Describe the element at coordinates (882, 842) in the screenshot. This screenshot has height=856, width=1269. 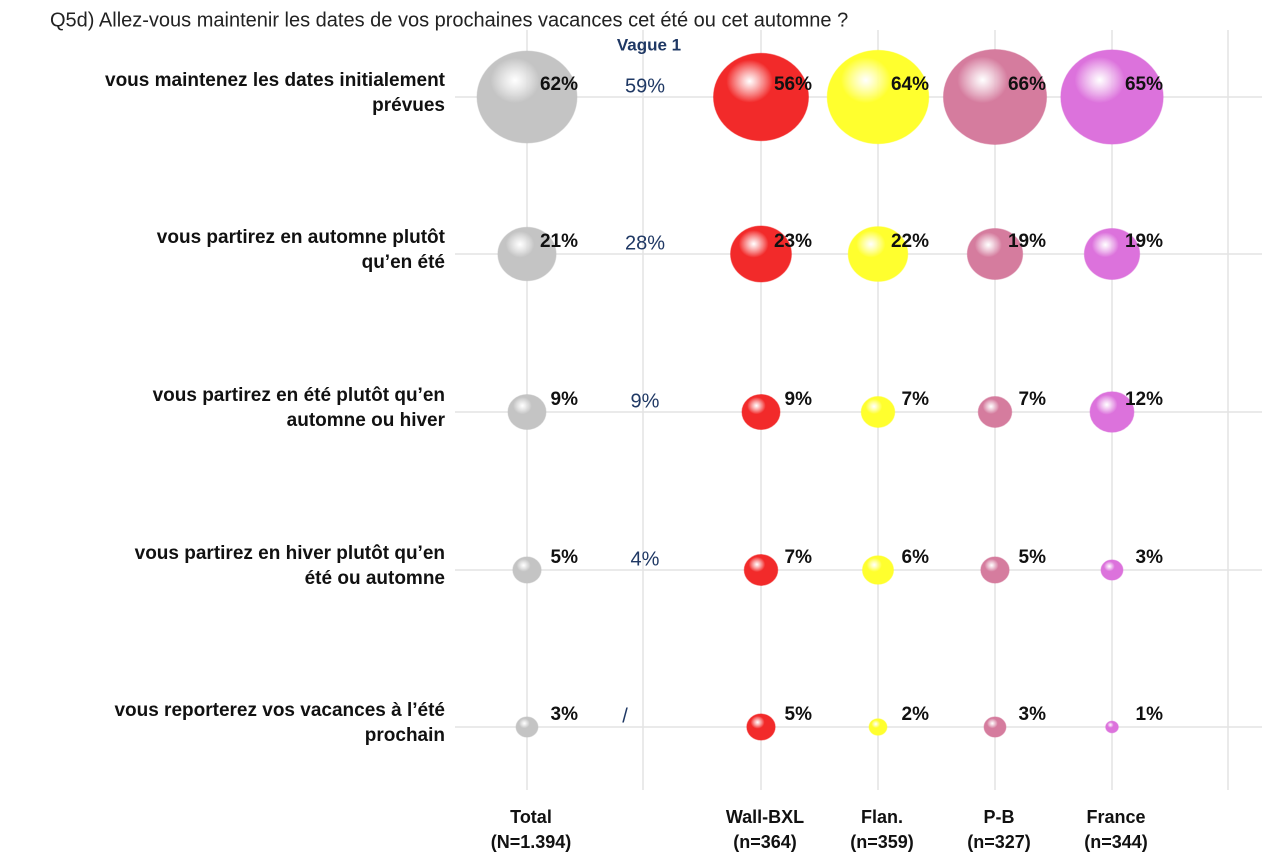
I see `column-sample: (n=359)` at that location.